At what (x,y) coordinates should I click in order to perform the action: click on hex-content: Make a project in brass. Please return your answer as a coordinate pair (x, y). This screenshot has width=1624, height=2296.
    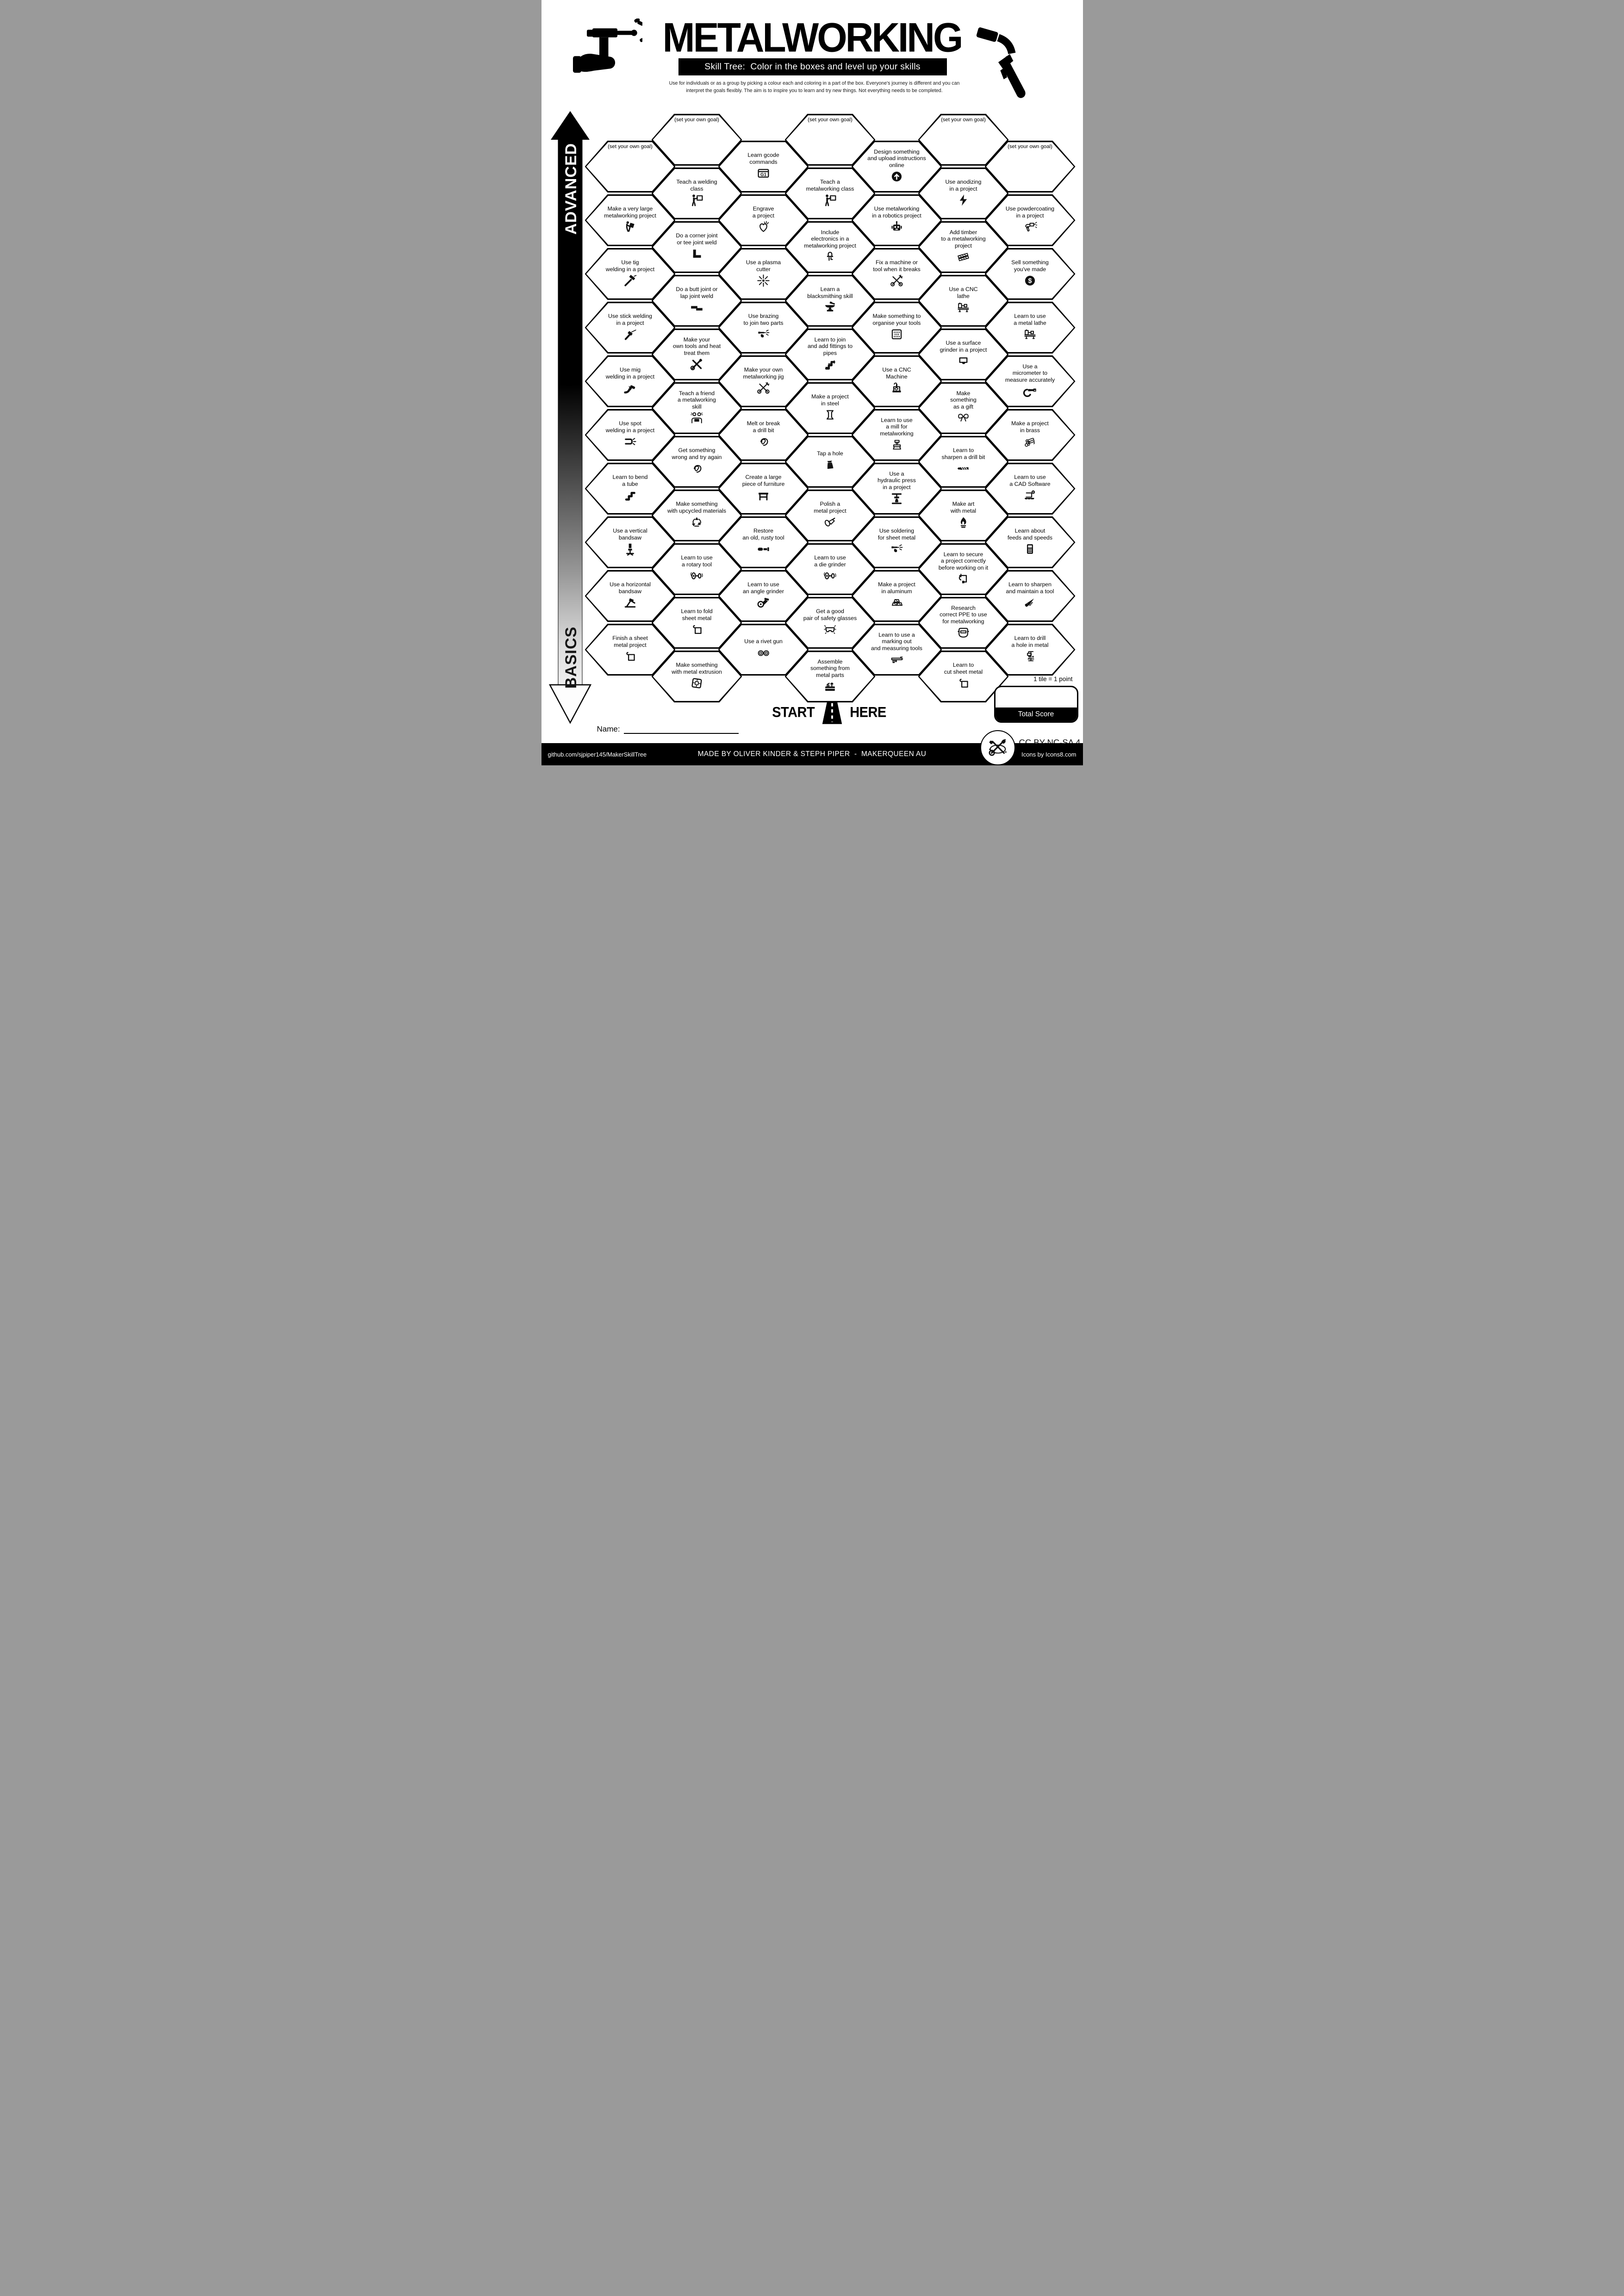
    Looking at the image, I should click on (1030, 435).